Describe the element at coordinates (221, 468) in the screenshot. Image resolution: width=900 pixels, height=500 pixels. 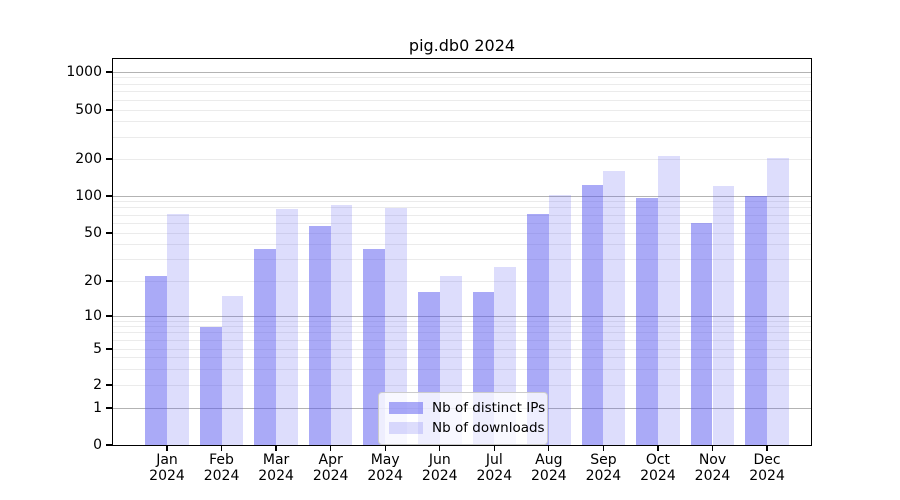
I see `x-tick-label: Feb 2024` at that location.